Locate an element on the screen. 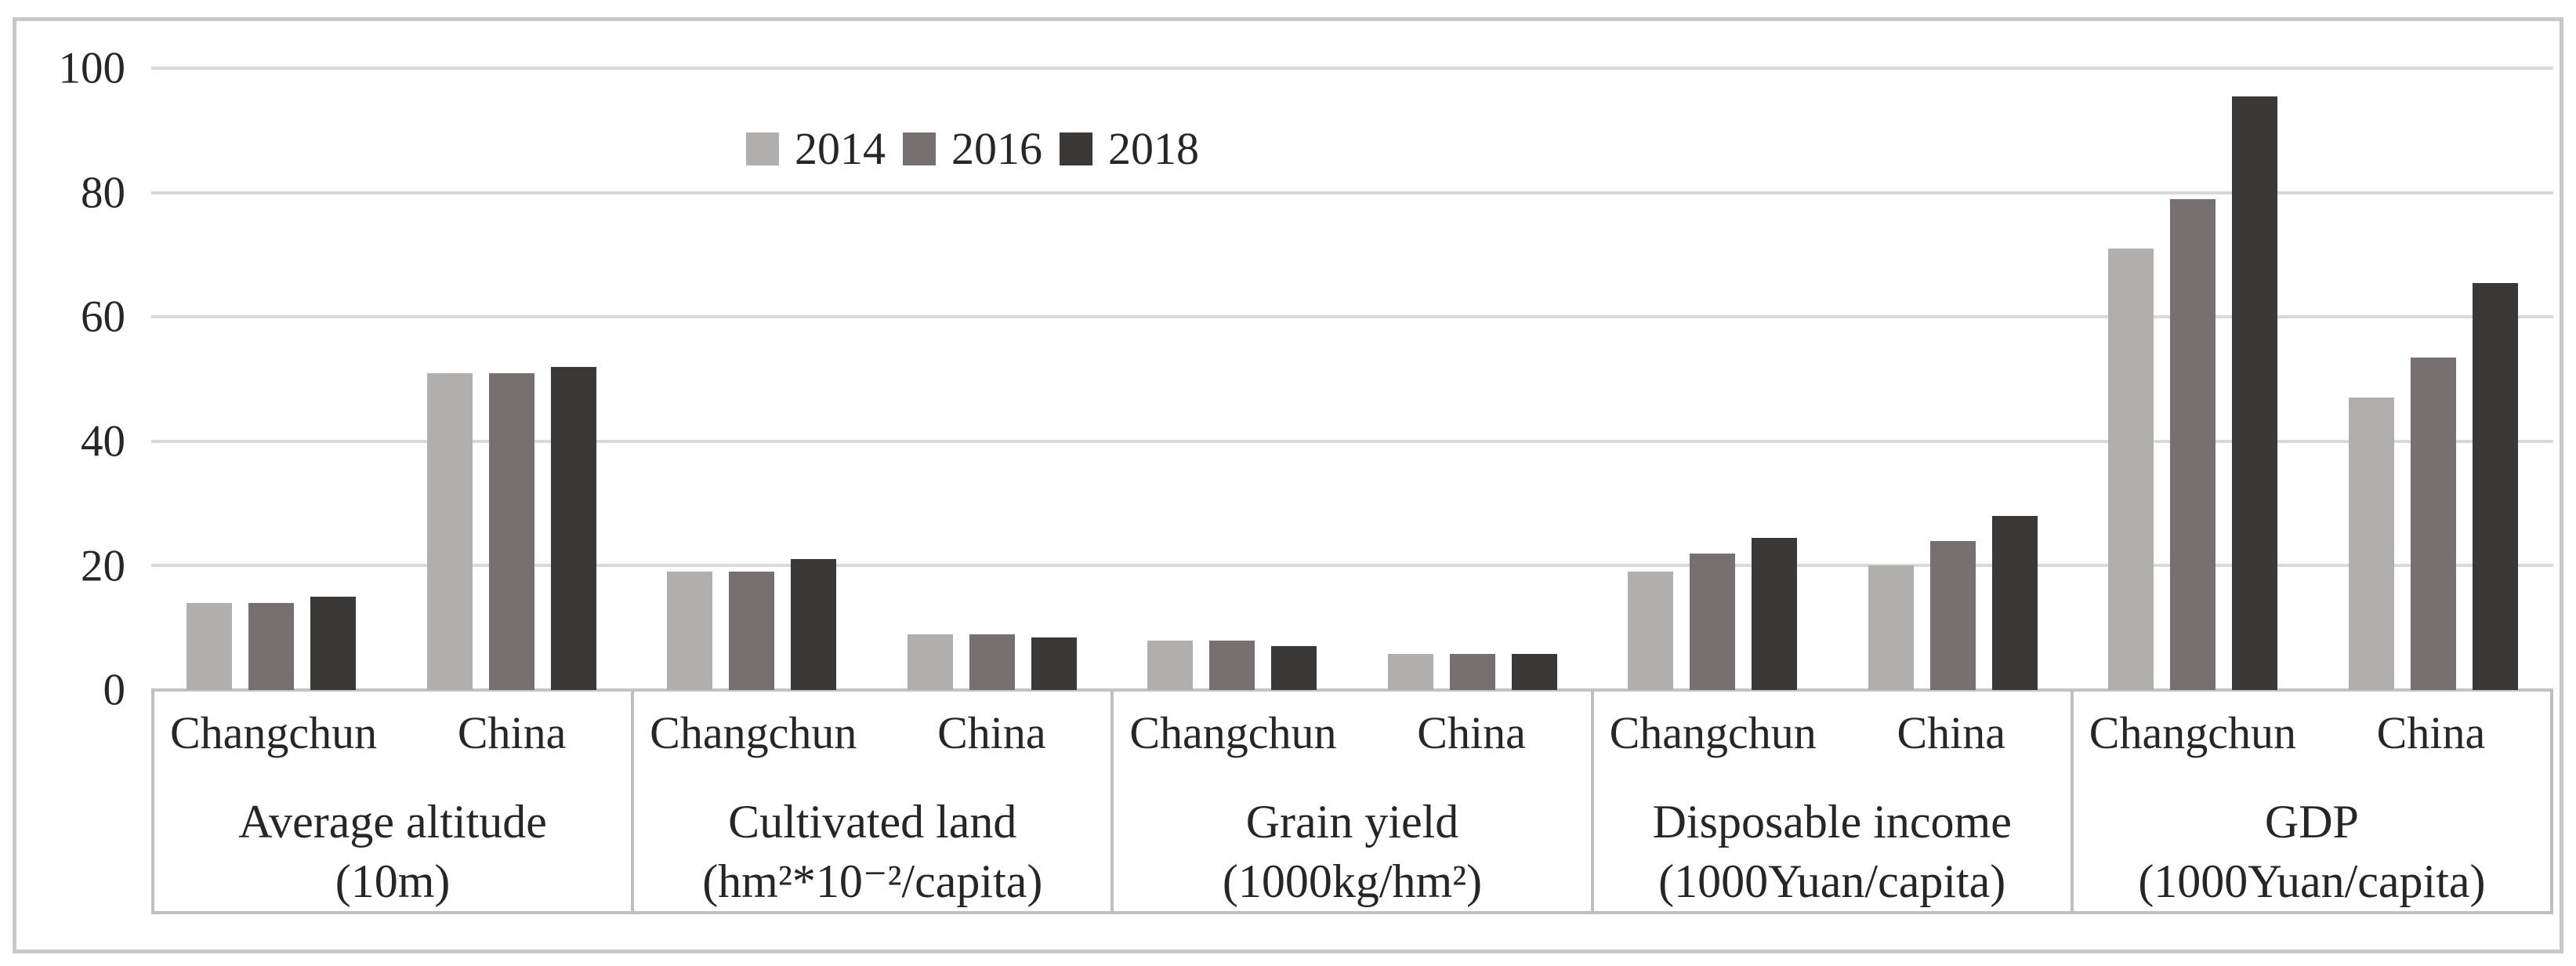  y-tick-20: 20 is located at coordinates (103, 566).